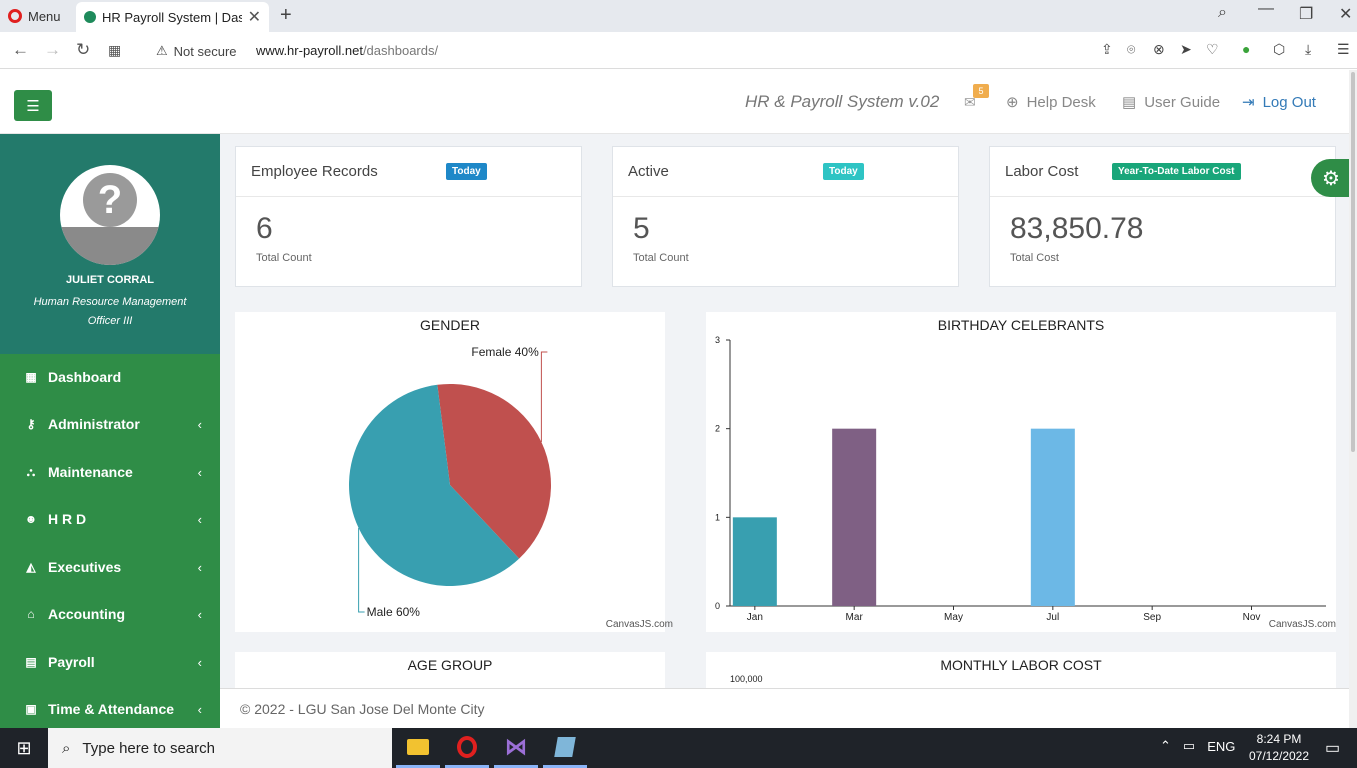 The image size is (1357, 768). I want to click on card-title: Active, so click(648, 171).